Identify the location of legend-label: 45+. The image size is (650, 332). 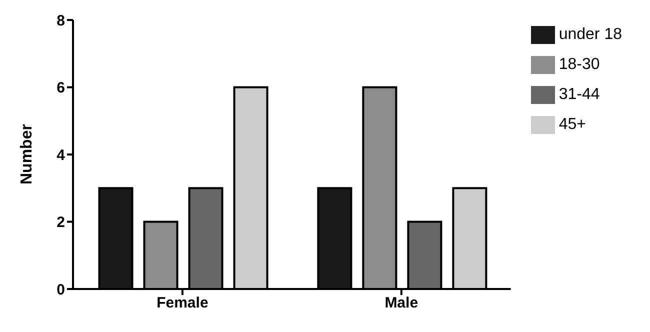
(572, 124).